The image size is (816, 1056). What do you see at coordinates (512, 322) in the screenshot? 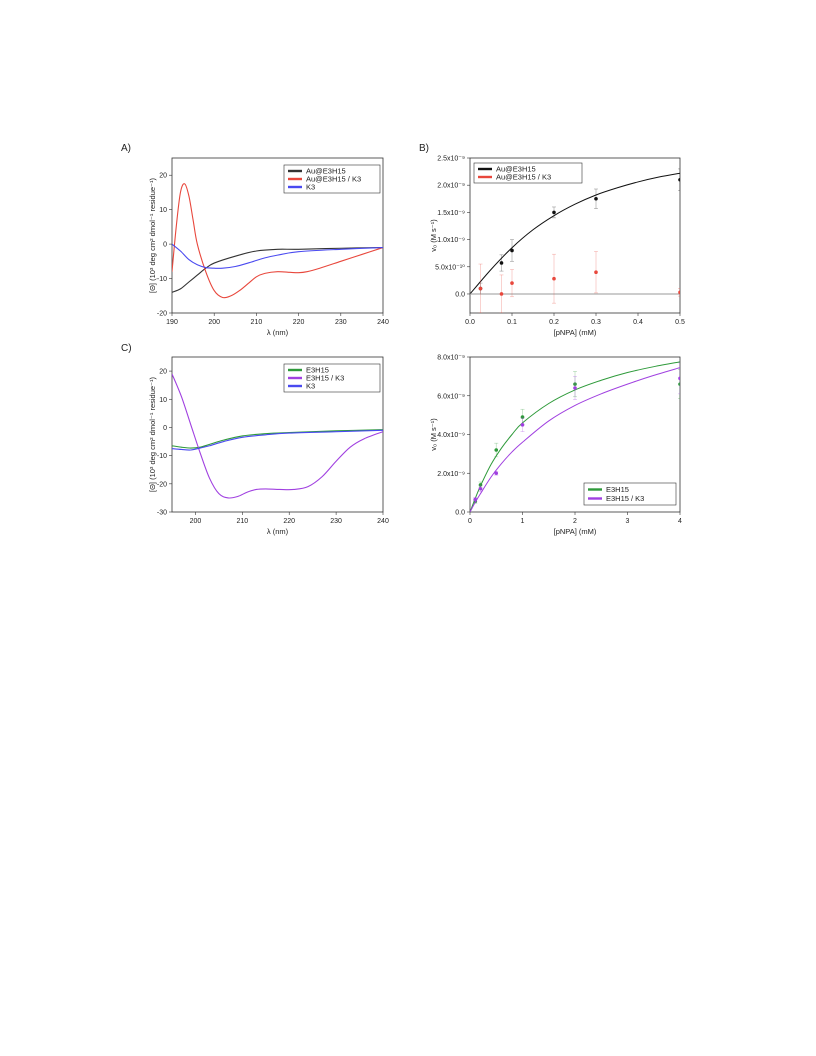
I see `x-tick-label: 0.1` at bounding box center [512, 322].